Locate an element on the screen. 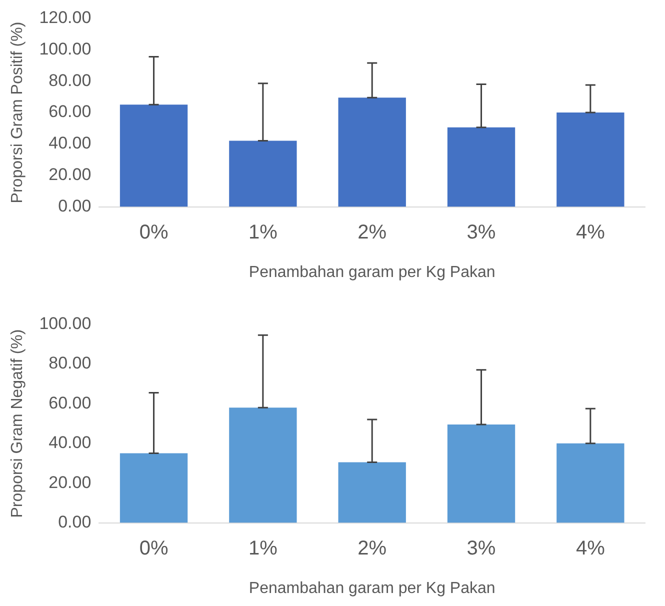 This screenshot has width=665, height=606. y-axis-title: Proporsi Gram Positif (%) is located at coordinates (17, 113).